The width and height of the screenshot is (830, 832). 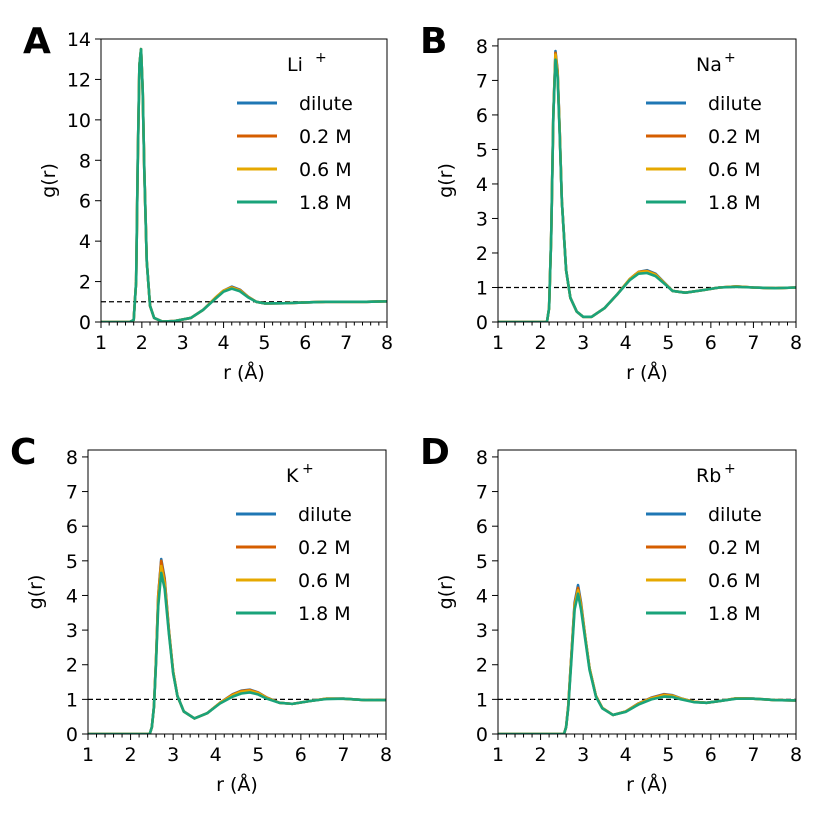 What do you see at coordinates (295, 65) in the screenshot?
I see `legend-title: Li` at bounding box center [295, 65].